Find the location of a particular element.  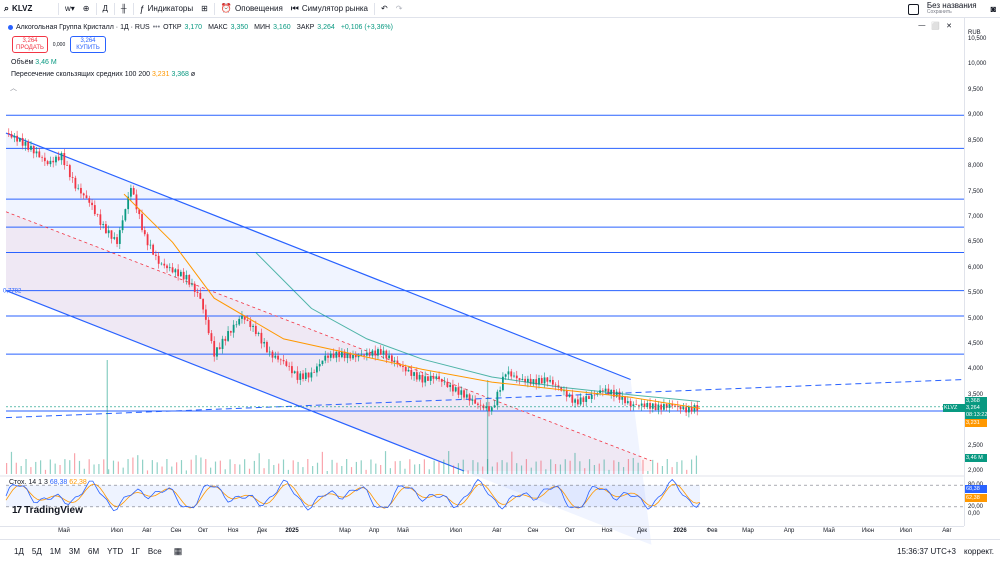

redo-button: ↷ is located at coordinates (399, 9).